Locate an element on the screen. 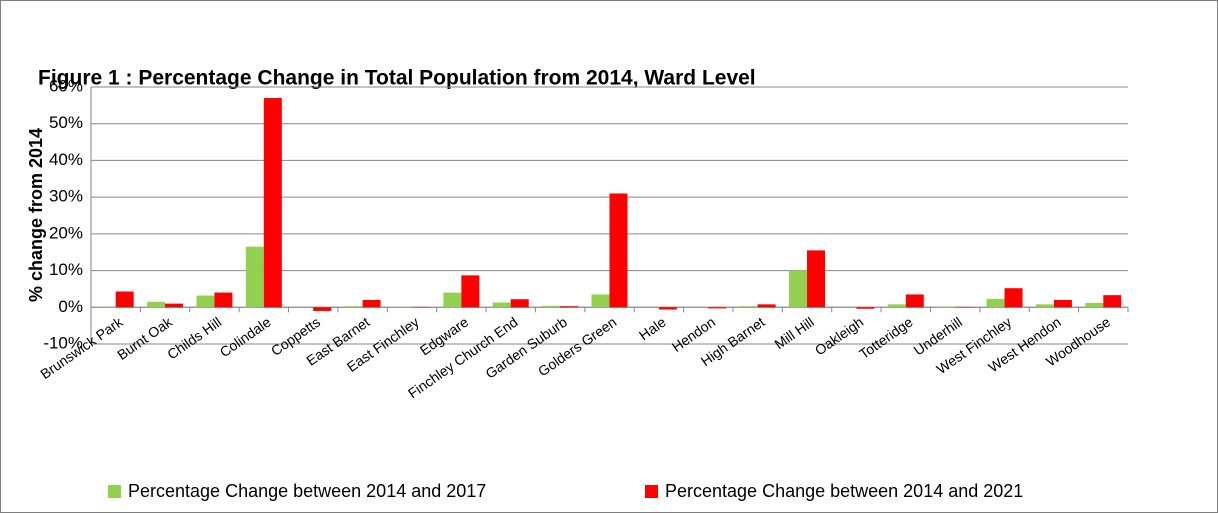 Image resolution: width=1218 pixels, height=513 pixels. legend-label: Percentage Change between 2014 and 2017 is located at coordinates (307, 491).